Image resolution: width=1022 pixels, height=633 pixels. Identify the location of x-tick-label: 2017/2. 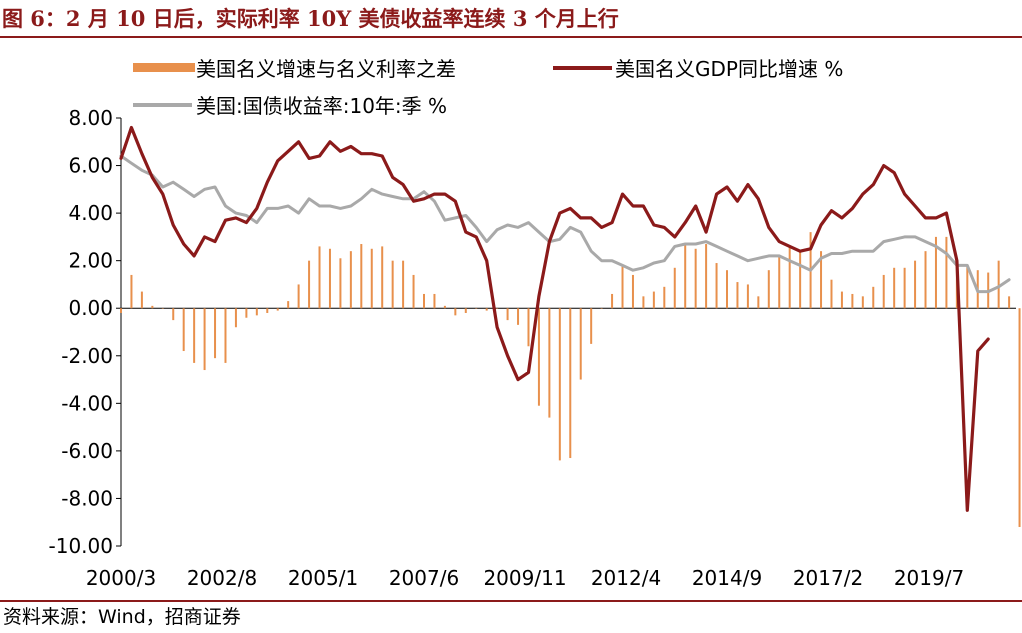
(828, 578).